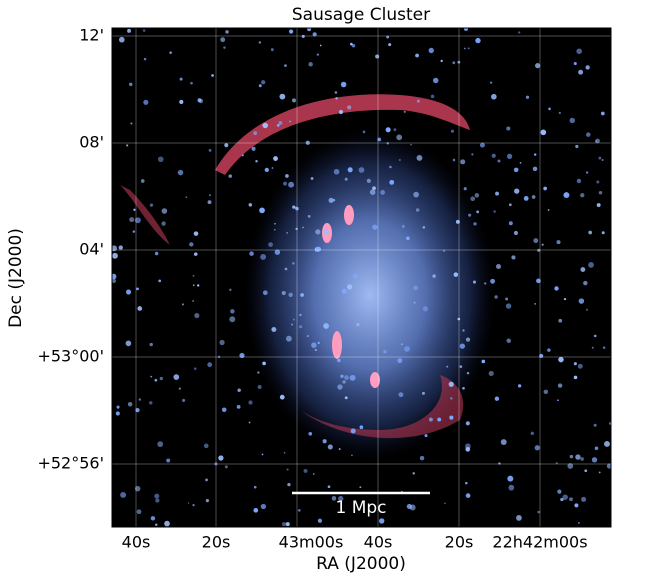  Describe the element at coordinates (361, 15) in the screenshot. I see `title: Sausage Cluster` at that location.